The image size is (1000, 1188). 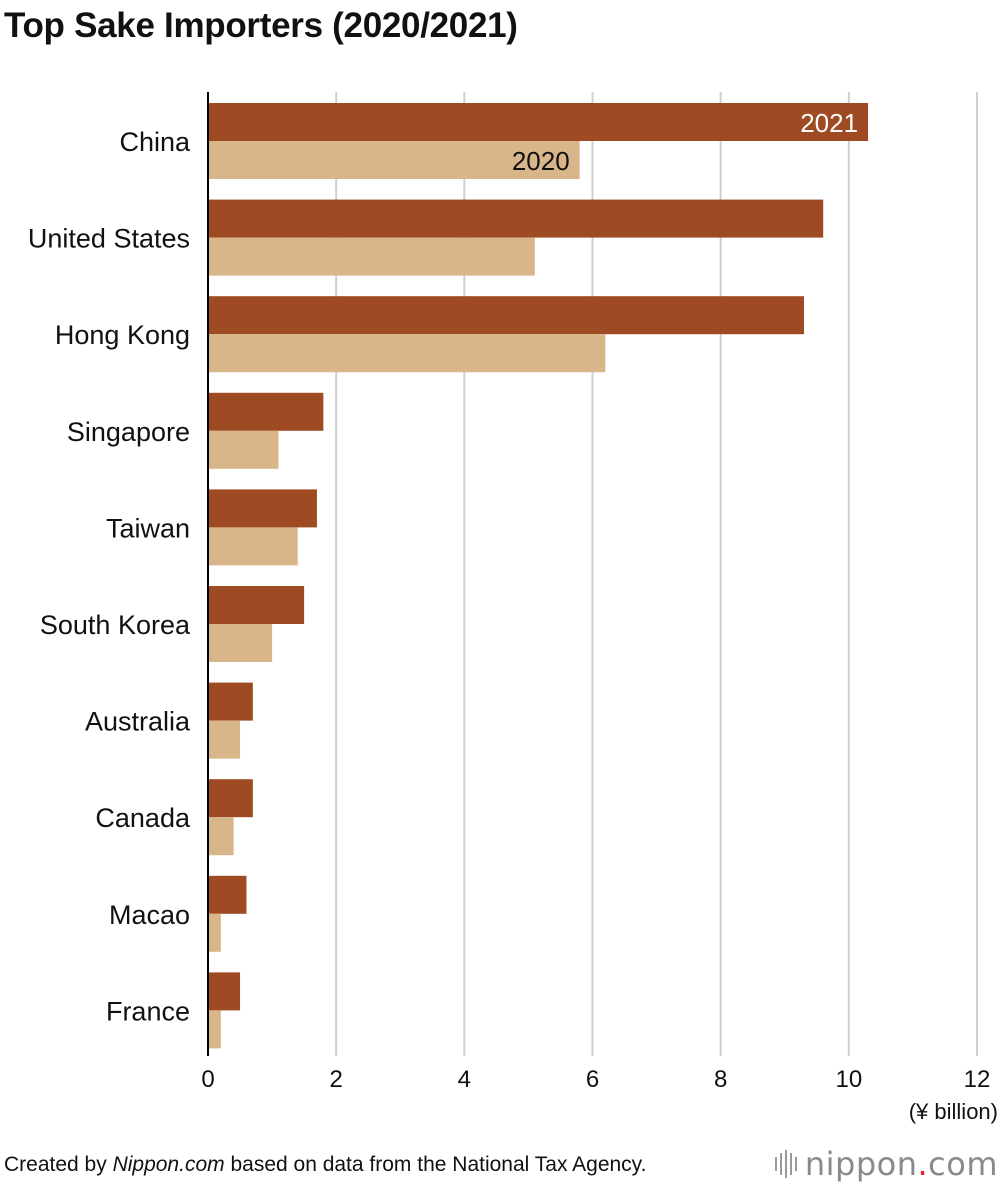 What do you see at coordinates (168, 1164) in the screenshot?
I see `source-link: Nippon.com` at bounding box center [168, 1164].